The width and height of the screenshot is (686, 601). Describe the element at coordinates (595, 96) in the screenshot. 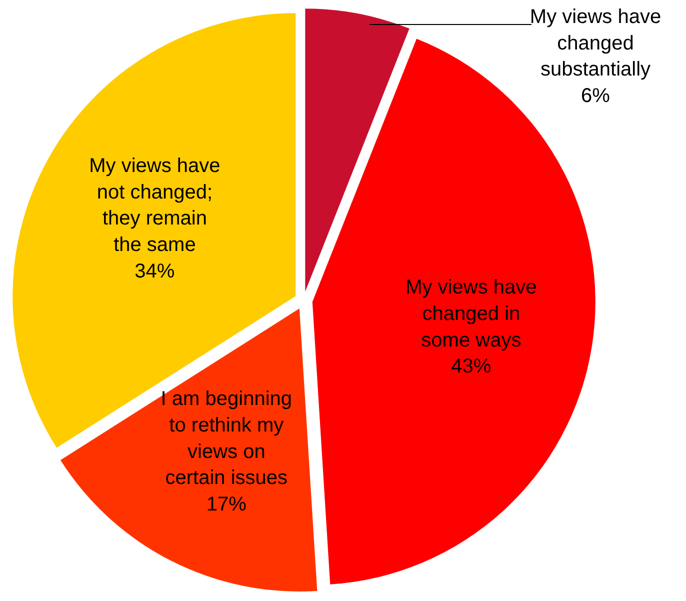

I see `data-label: 6%` at that location.